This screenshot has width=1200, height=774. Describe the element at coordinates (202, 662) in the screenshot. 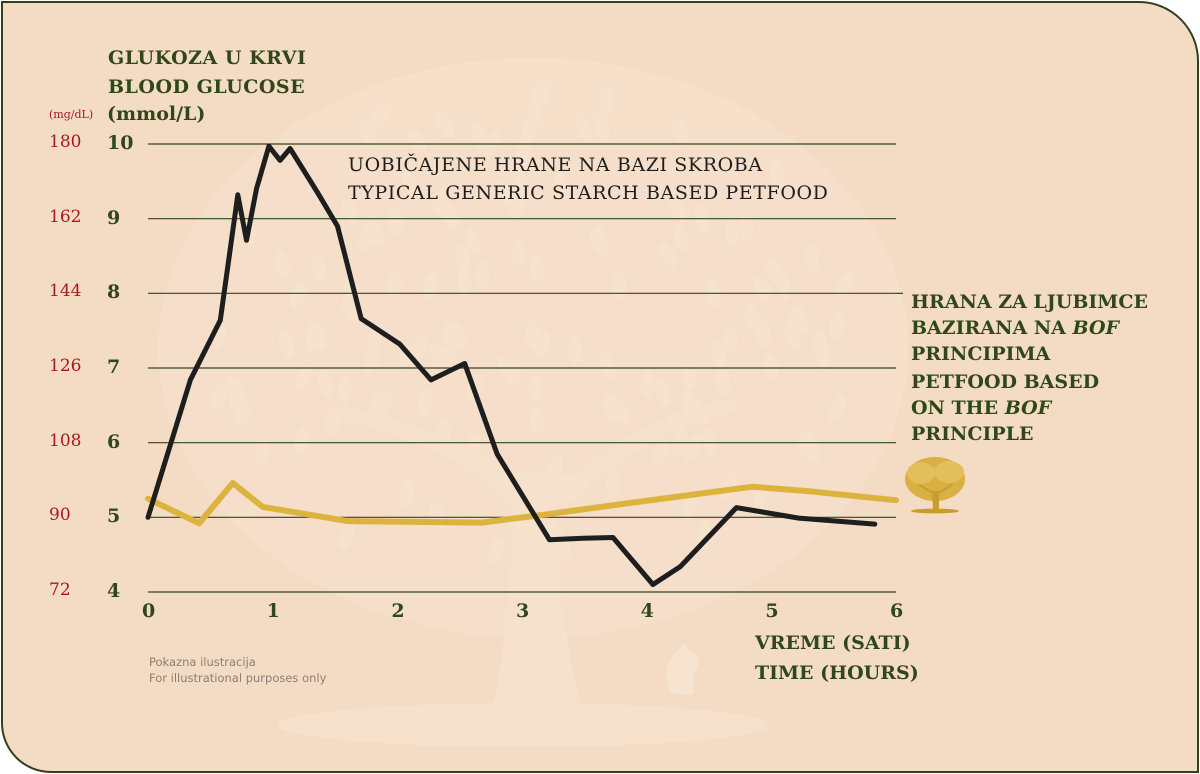

I see `footnote-line1: Pokazna ilustracija` at that location.